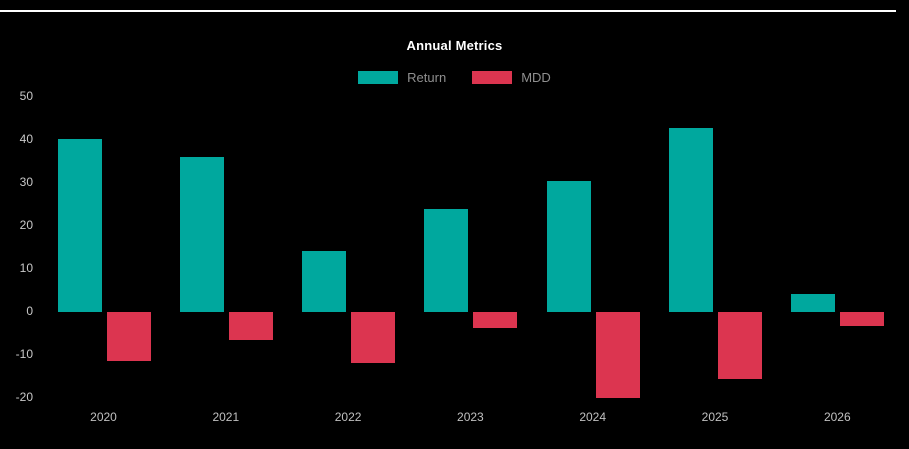 This screenshot has width=909, height=449. Describe the element at coordinates (813, 302) in the screenshot. I see `bar-return-2026` at that location.